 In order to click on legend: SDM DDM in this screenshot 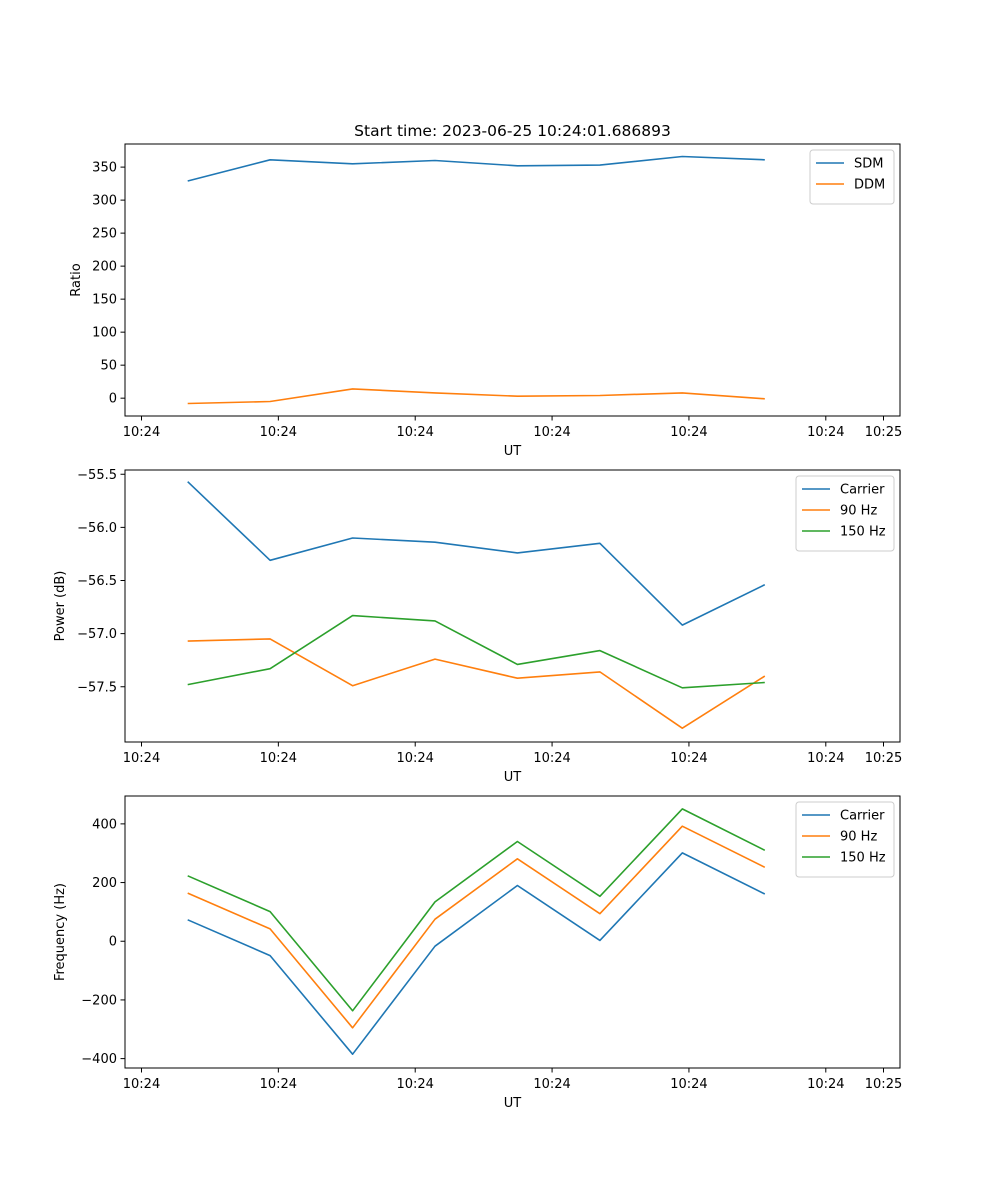, I will do `click(852, 177)`.